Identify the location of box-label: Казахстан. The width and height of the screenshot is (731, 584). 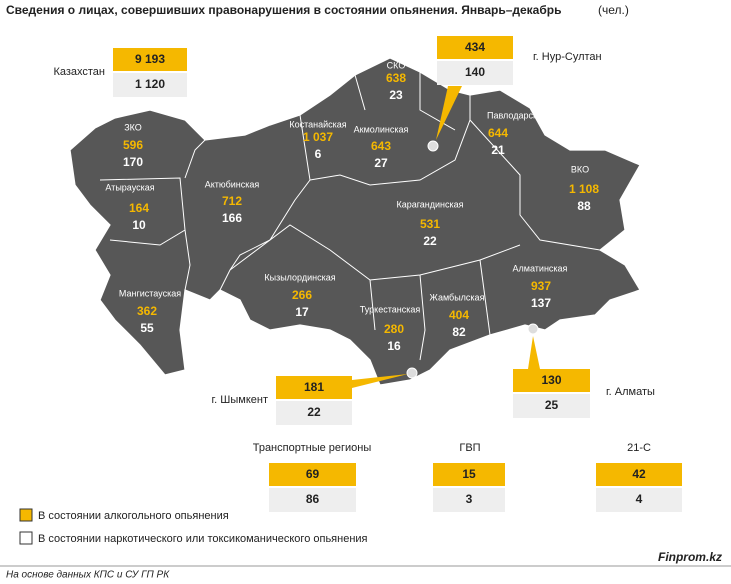
(79, 72).